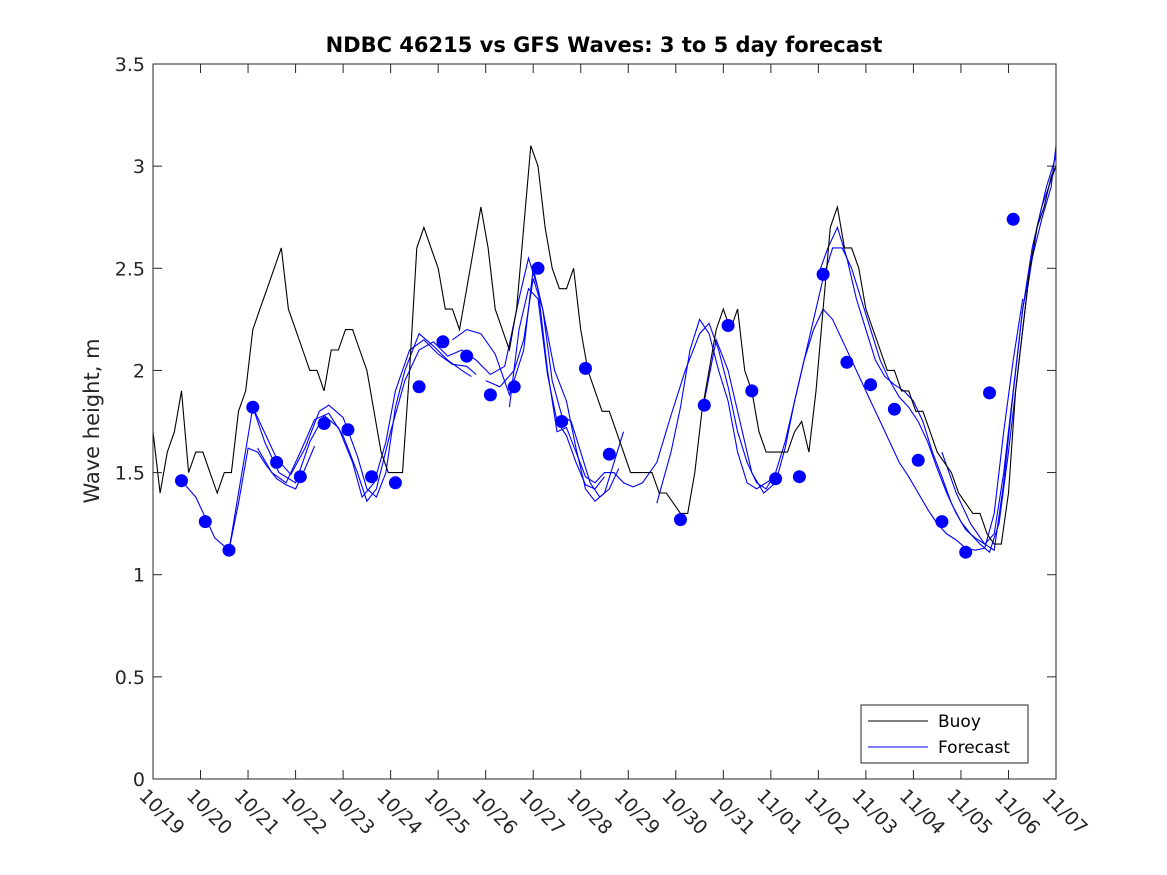 The width and height of the screenshot is (1167, 875). I want to click on y-axis-label: Wave height, m, so click(92, 420).